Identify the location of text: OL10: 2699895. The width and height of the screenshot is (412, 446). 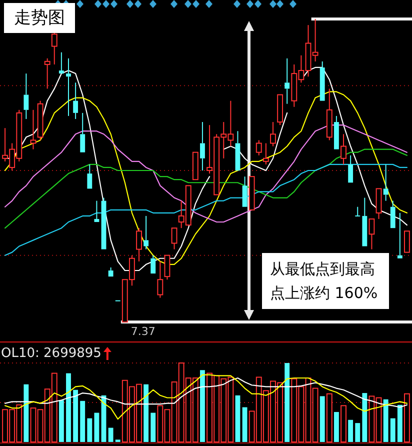
(51, 353).